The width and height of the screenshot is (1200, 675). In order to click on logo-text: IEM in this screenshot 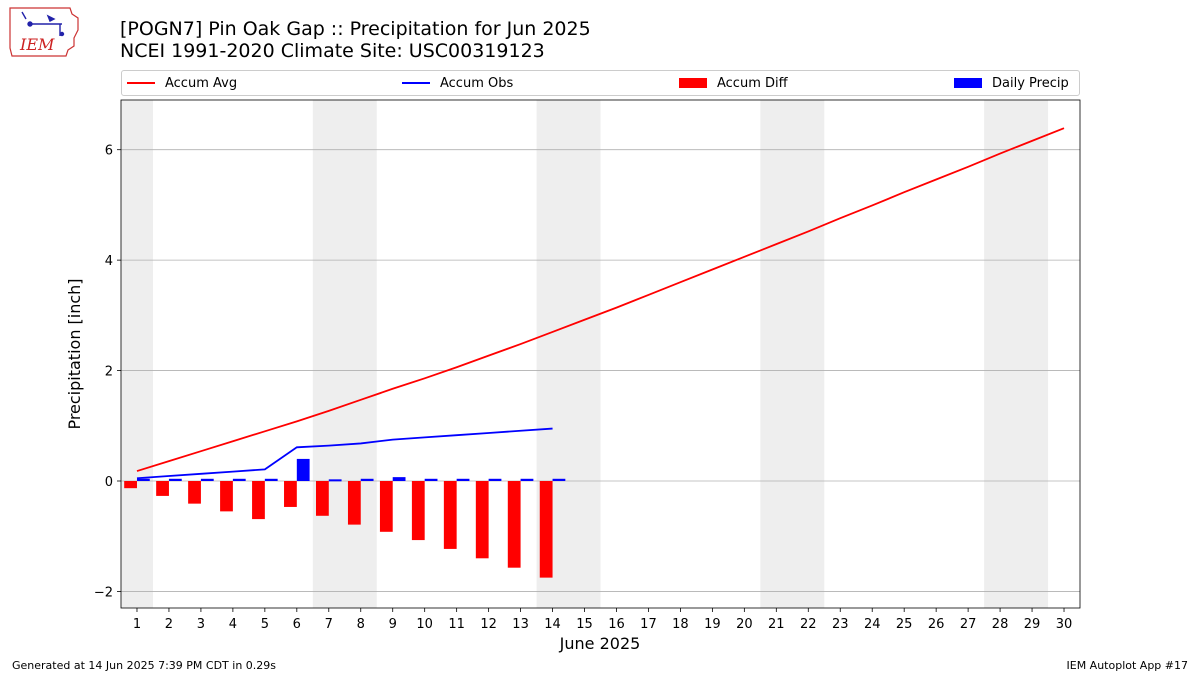, I will do `click(37, 44)`.